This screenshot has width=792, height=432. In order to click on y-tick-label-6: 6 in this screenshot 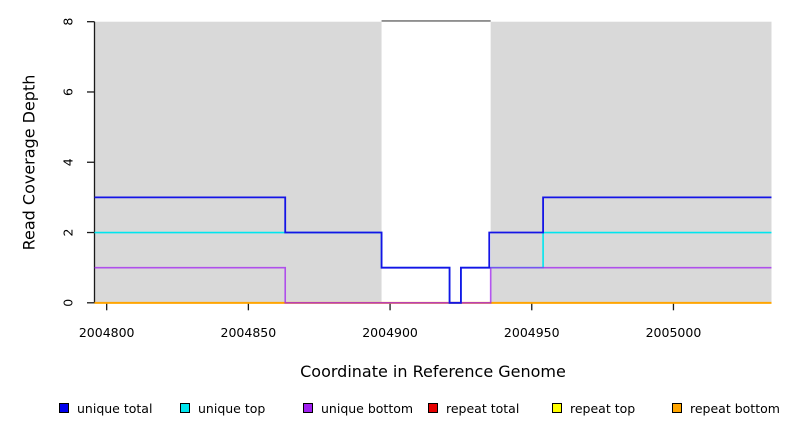, I will do `click(68, 92)`.